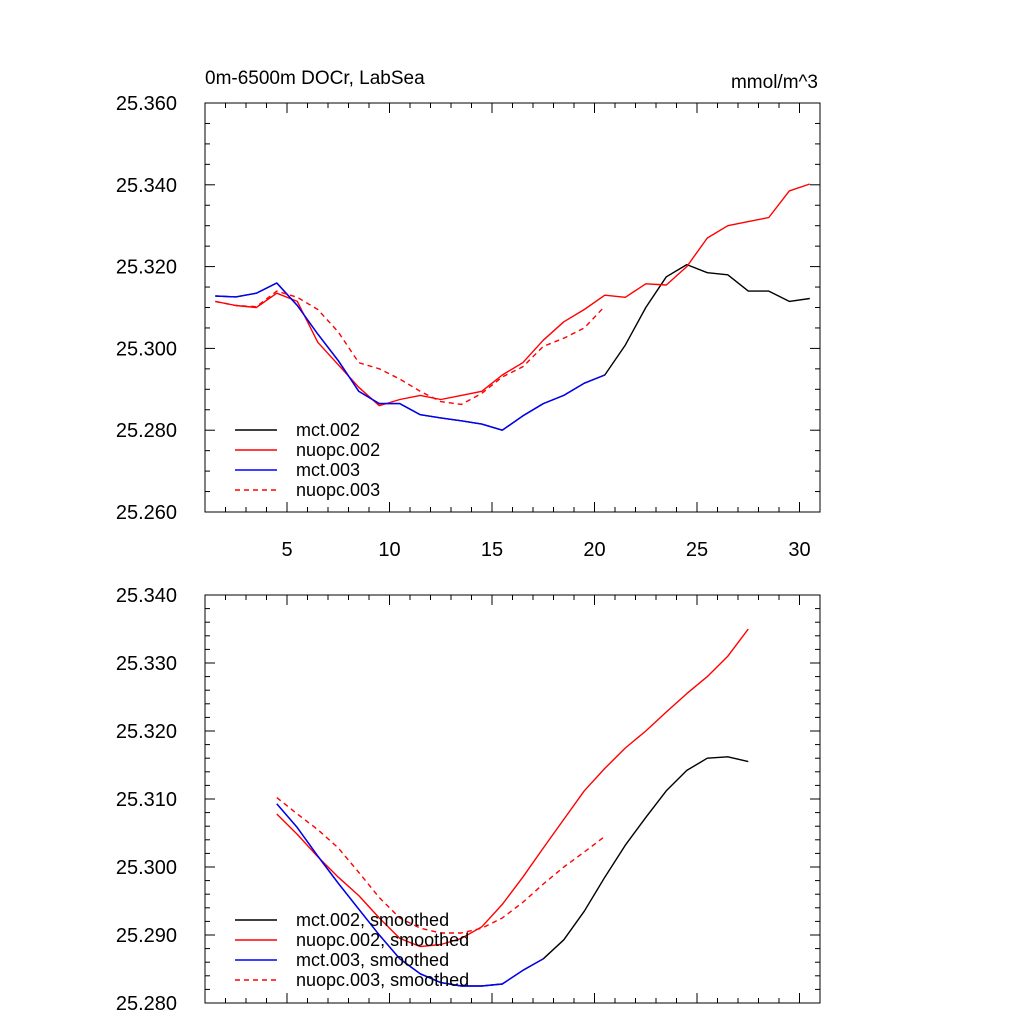  What do you see at coordinates (146, 596) in the screenshot?
I see `bottom-y-tick-label: 25.340` at bounding box center [146, 596].